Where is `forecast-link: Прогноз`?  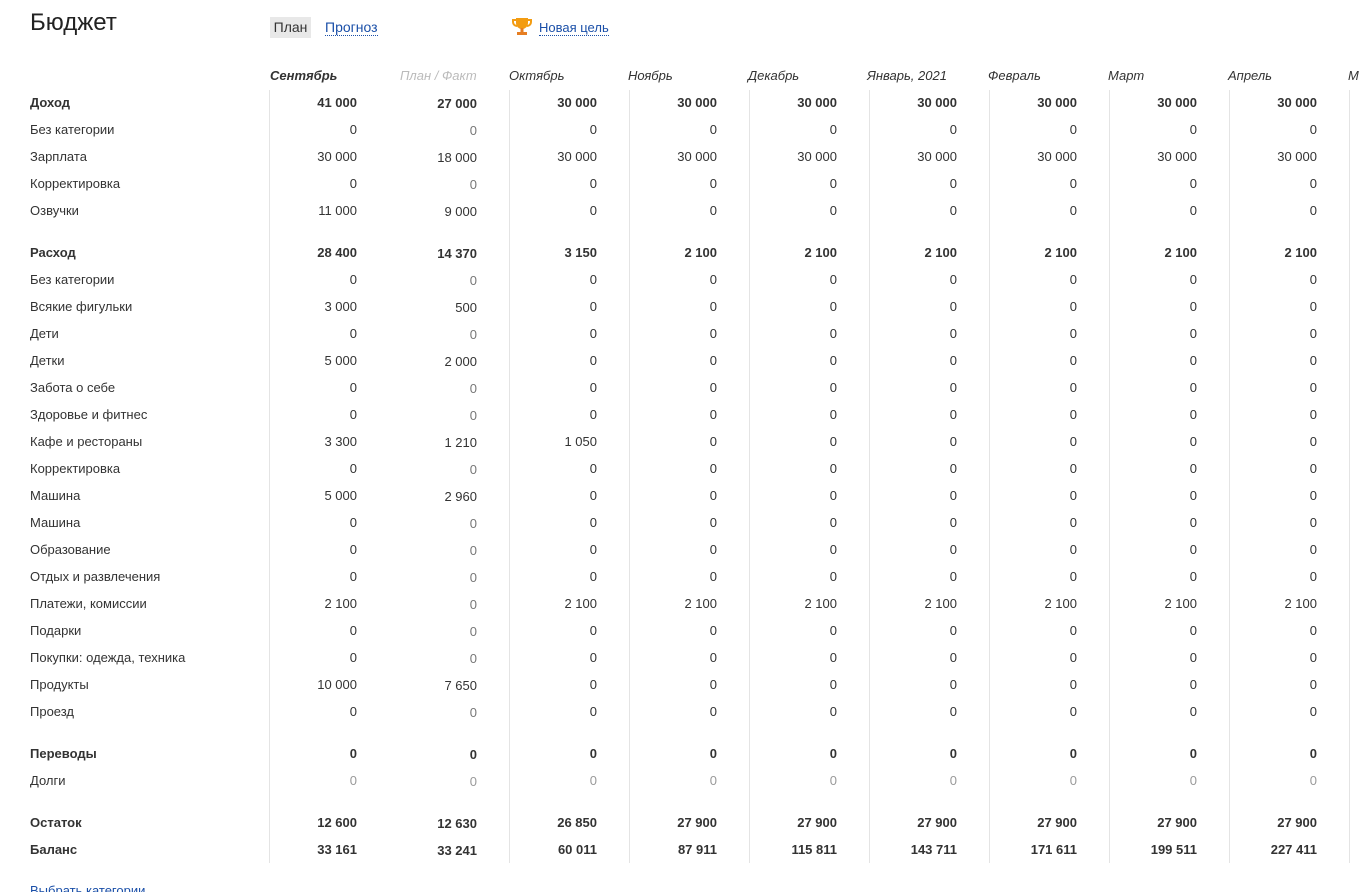 forecast-link: Прогноз is located at coordinates (351, 27).